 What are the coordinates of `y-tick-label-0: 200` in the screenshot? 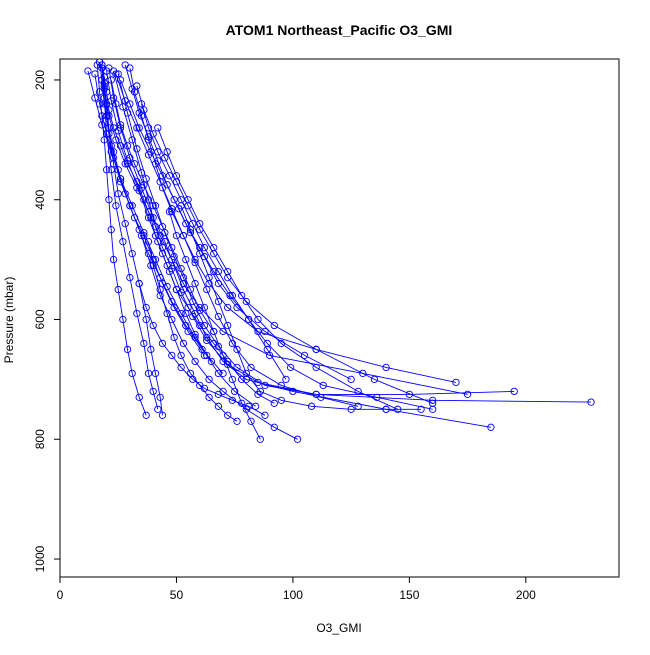 It's located at (40, 80).